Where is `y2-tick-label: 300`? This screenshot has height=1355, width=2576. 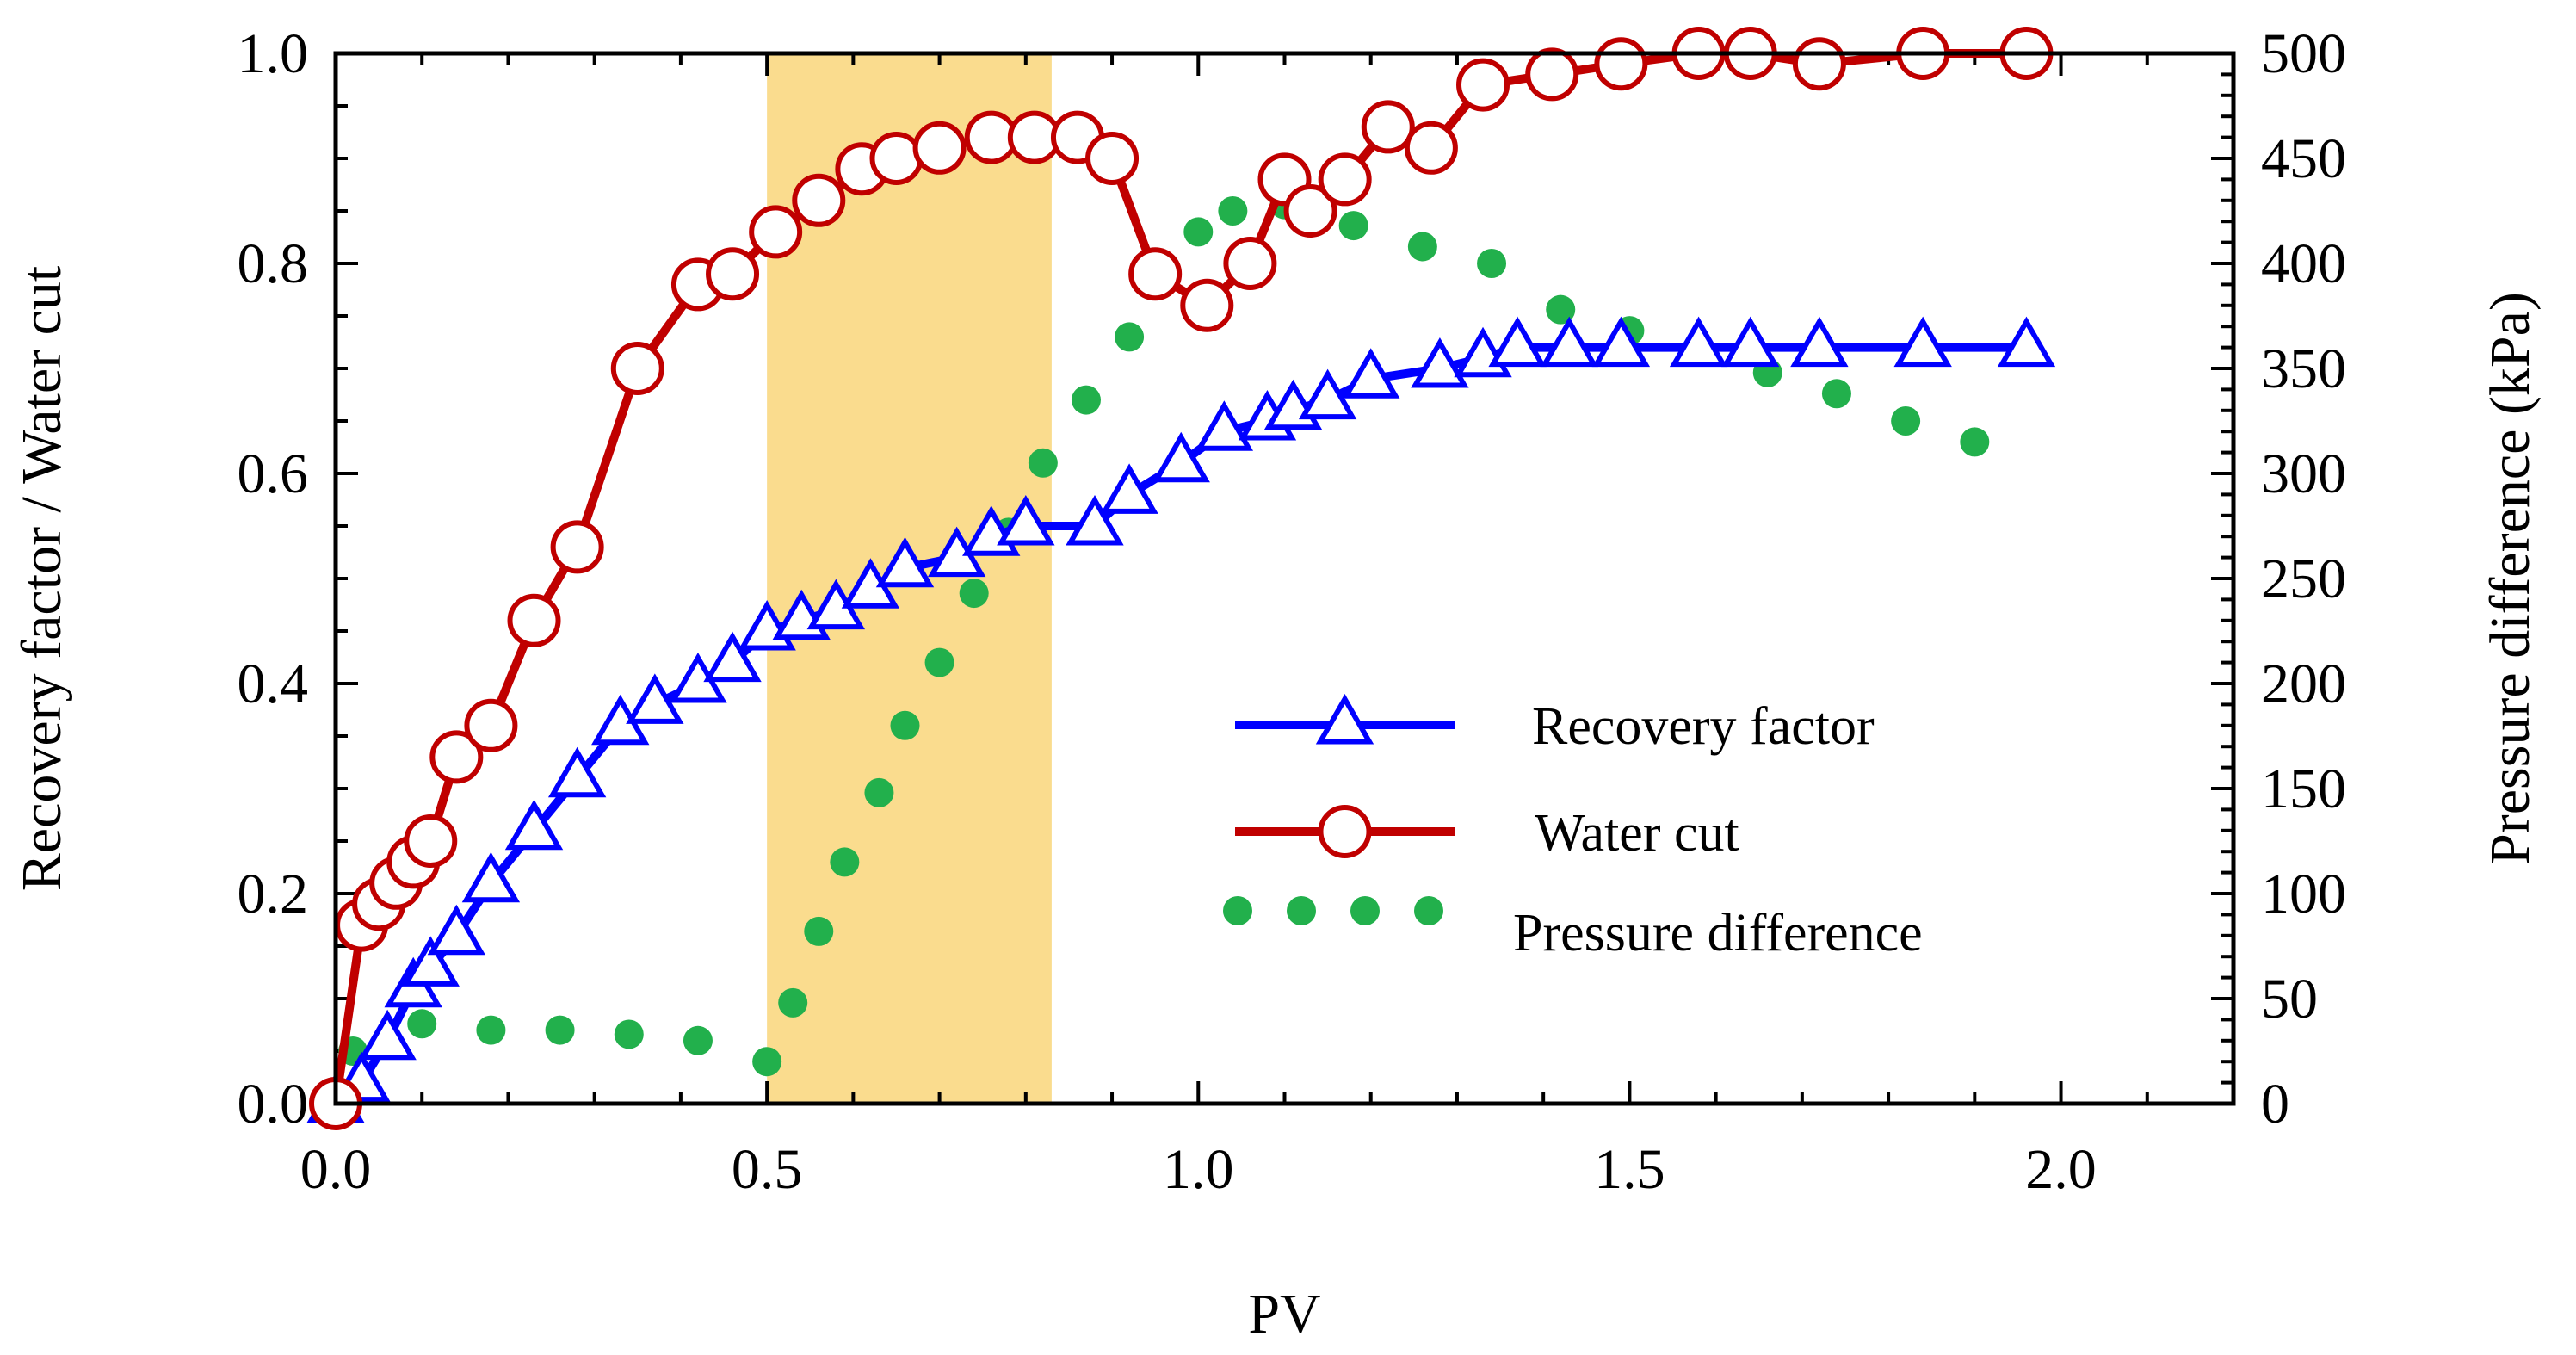
y2-tick-label: 300 is located at coordinates (2303, 473).